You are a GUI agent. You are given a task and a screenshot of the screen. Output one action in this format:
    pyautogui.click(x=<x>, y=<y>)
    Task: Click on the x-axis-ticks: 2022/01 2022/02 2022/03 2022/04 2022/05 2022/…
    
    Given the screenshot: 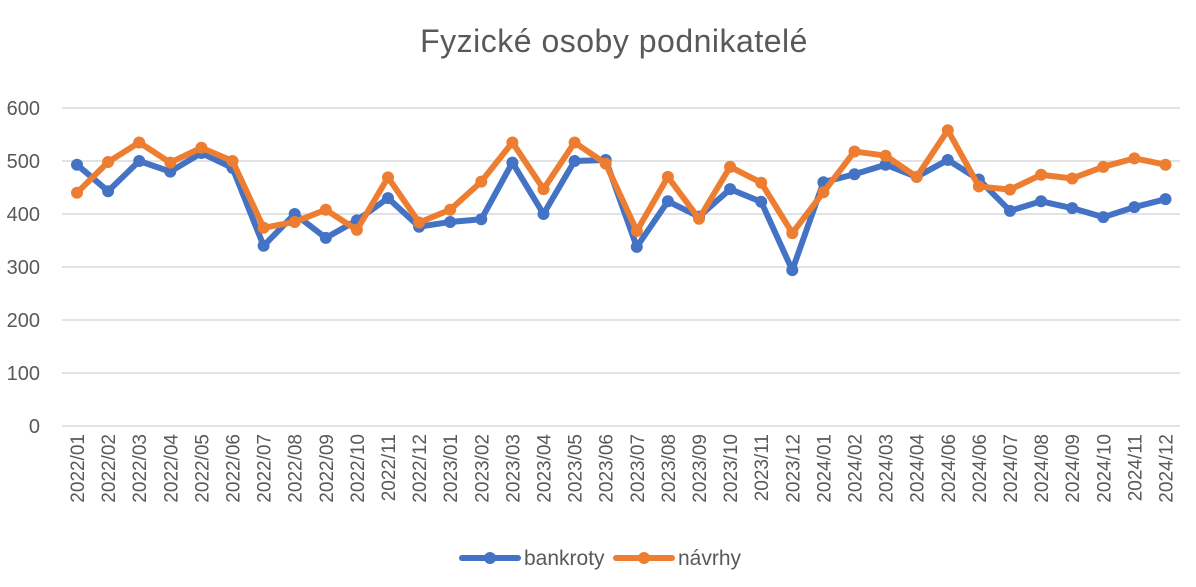 What is the action you would take?
    pyautogui.click(x=623, y=468)
    